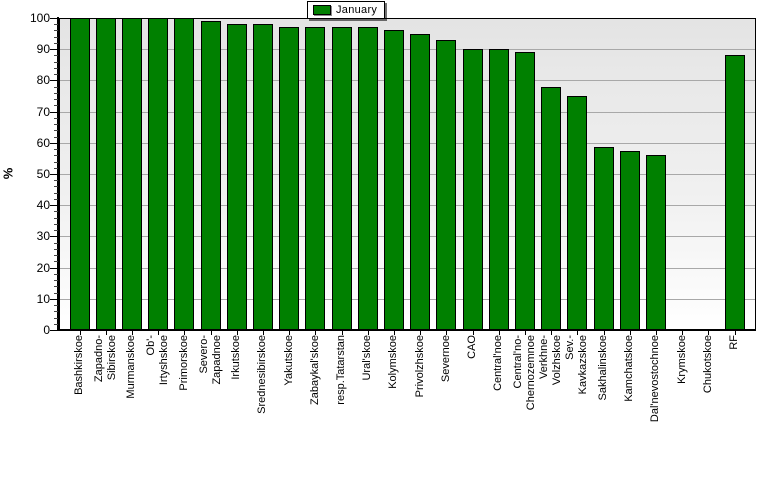 Image resolution: width=777 pixels, height=479 pixels. I want to click on x-axis-label: Ob'- Irtyshskoe, so click(158, 360).